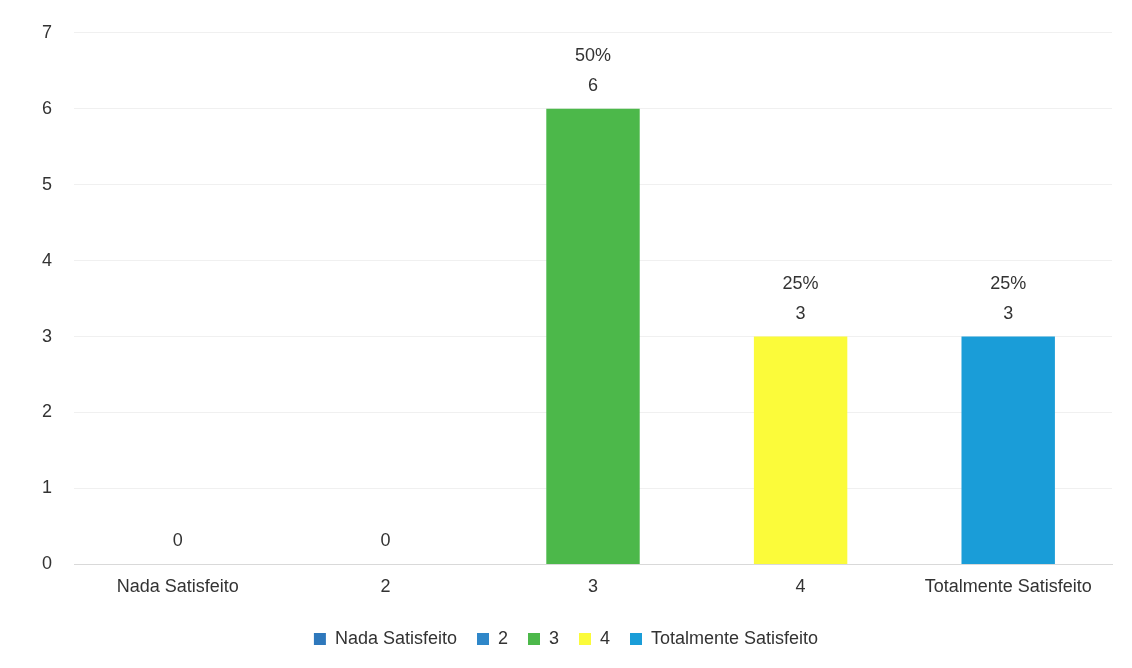 The width and height of the screenshot is (1132, 668). What do you see at coordinates (1008, 586) in the screenshot?
I see `x-tick-label: Totalmente Satisfeito` at bounding box center [1008, 586].